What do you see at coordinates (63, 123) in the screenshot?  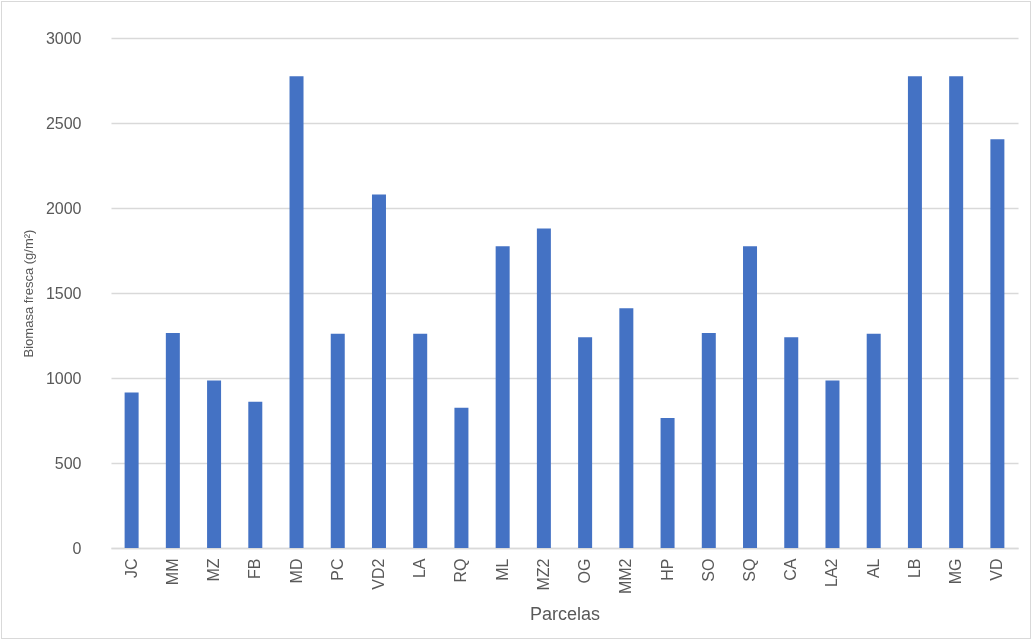 I see `y-tick-label: 2500` at bounding box center [63, 123].